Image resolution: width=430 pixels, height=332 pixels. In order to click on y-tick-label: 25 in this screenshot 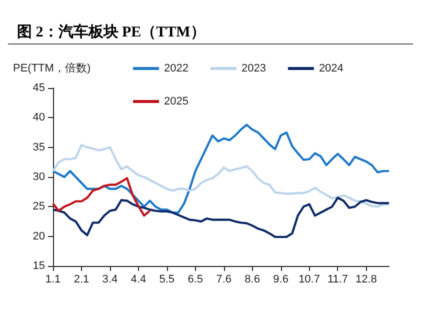, I will do `click(38, 206)`.